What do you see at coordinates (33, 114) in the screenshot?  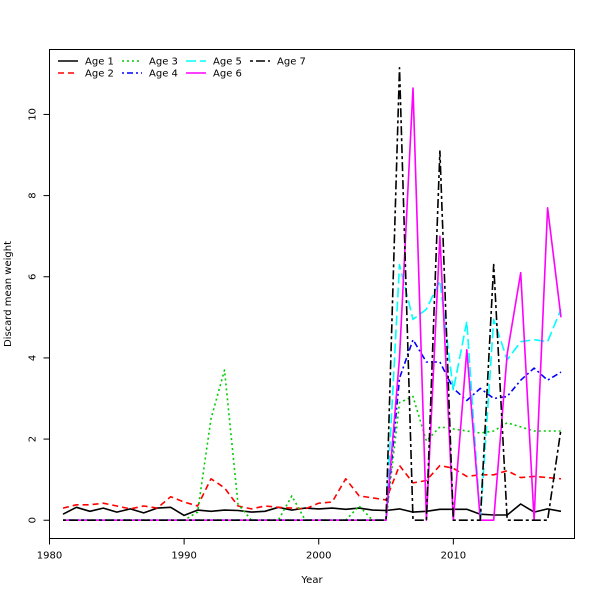 I see `y-tick-label: 10` at bounding box center [33, 114].